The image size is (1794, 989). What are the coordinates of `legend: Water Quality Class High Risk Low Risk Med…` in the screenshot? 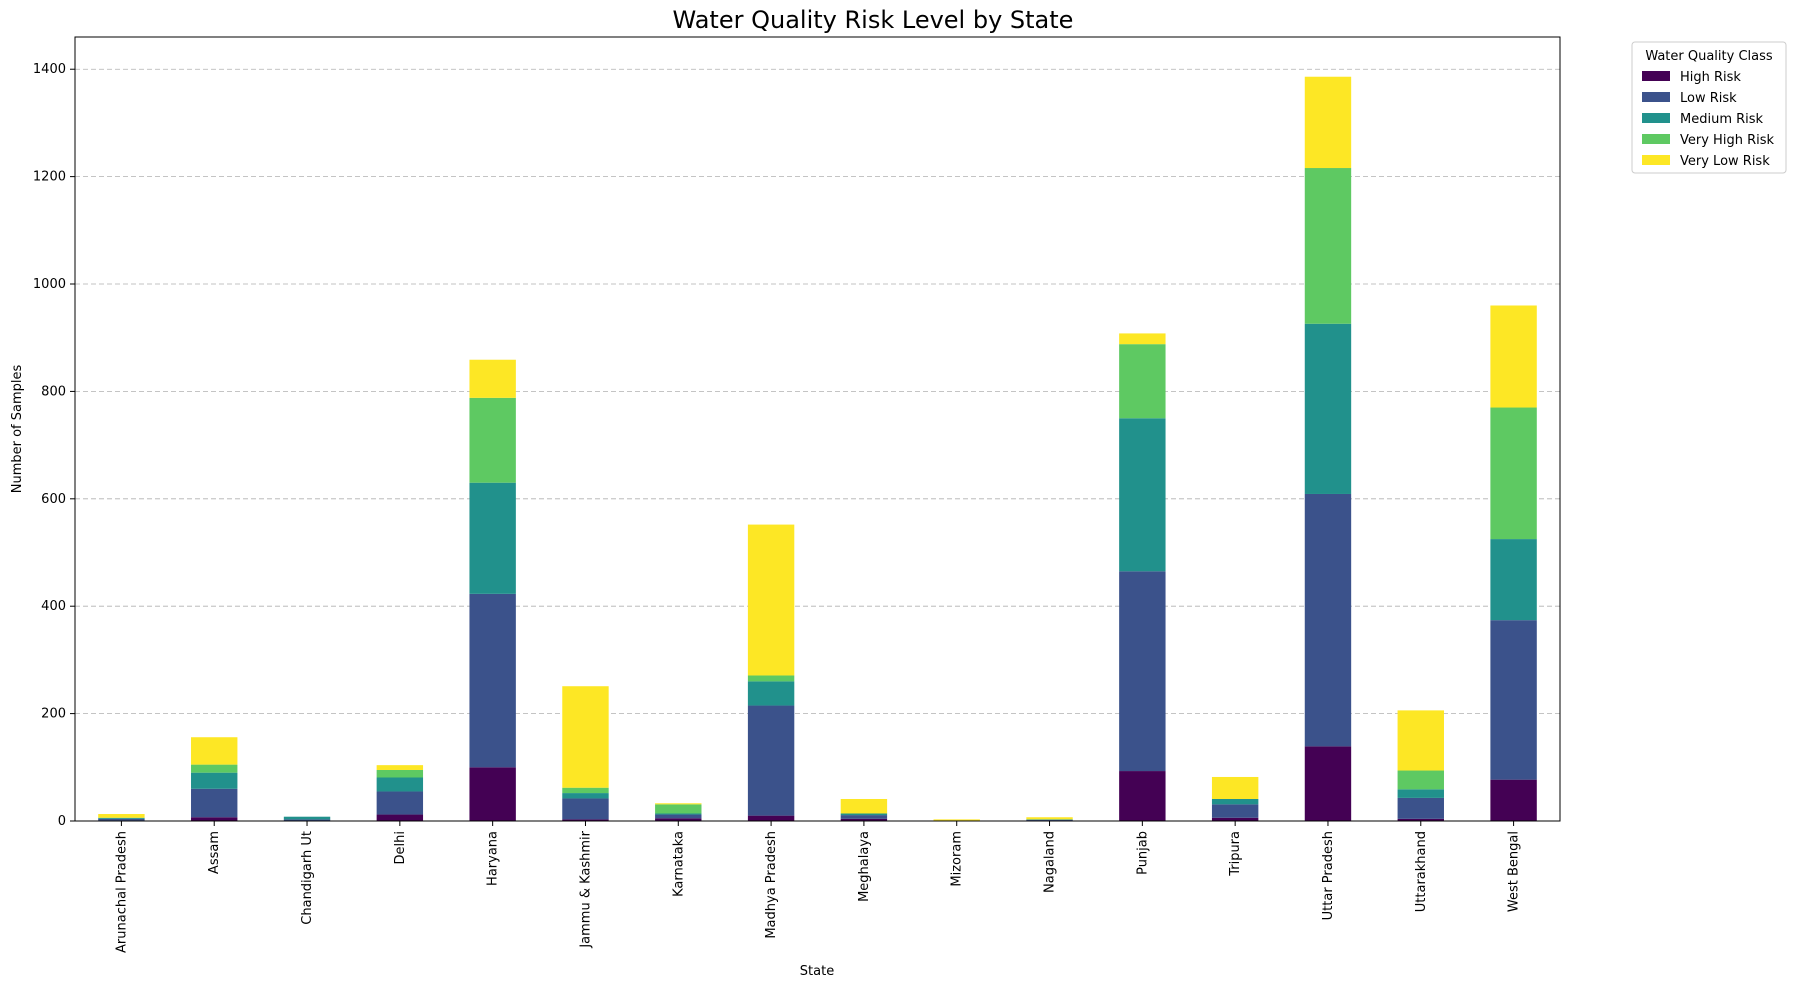 It's located at (1709, 107).